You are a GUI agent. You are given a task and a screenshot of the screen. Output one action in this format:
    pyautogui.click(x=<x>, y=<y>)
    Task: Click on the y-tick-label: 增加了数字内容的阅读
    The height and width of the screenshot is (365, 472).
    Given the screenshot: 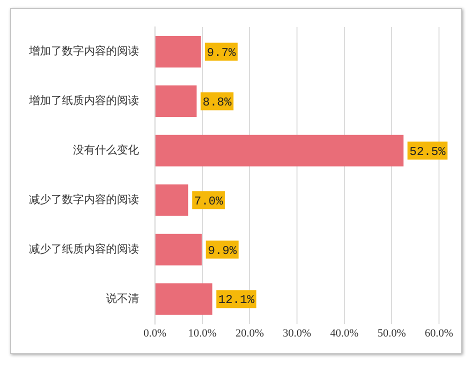 What is the action you would take?
    pyautogui.click(x=83, y=51)
    